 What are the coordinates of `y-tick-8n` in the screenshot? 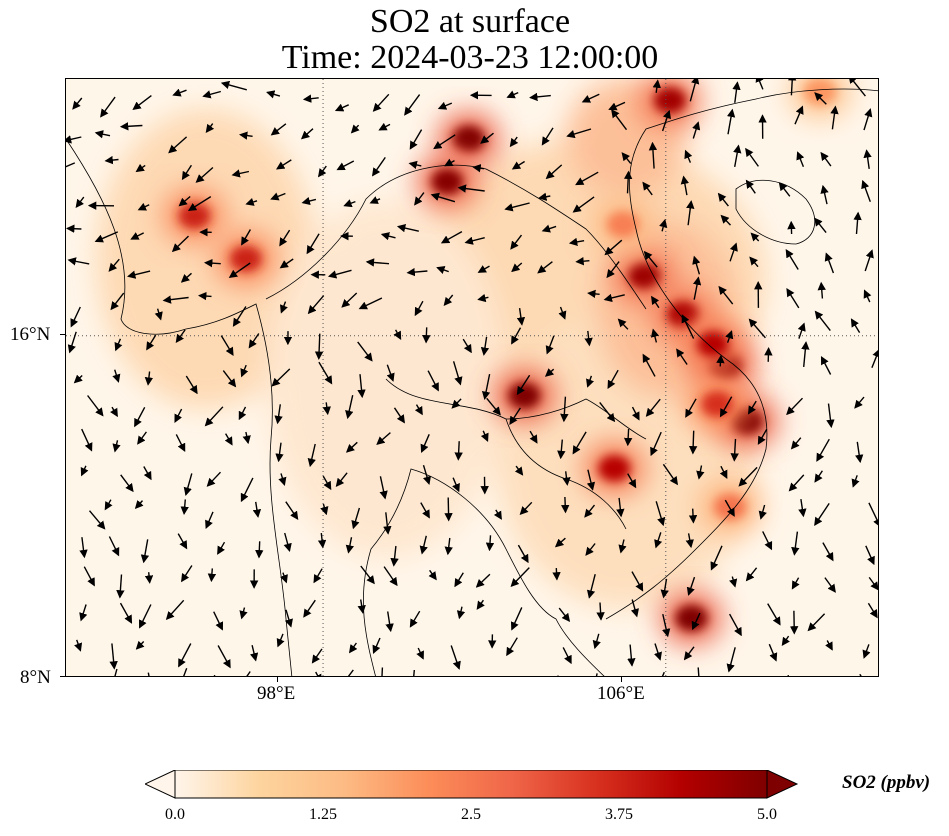 It's located at (62, 676).